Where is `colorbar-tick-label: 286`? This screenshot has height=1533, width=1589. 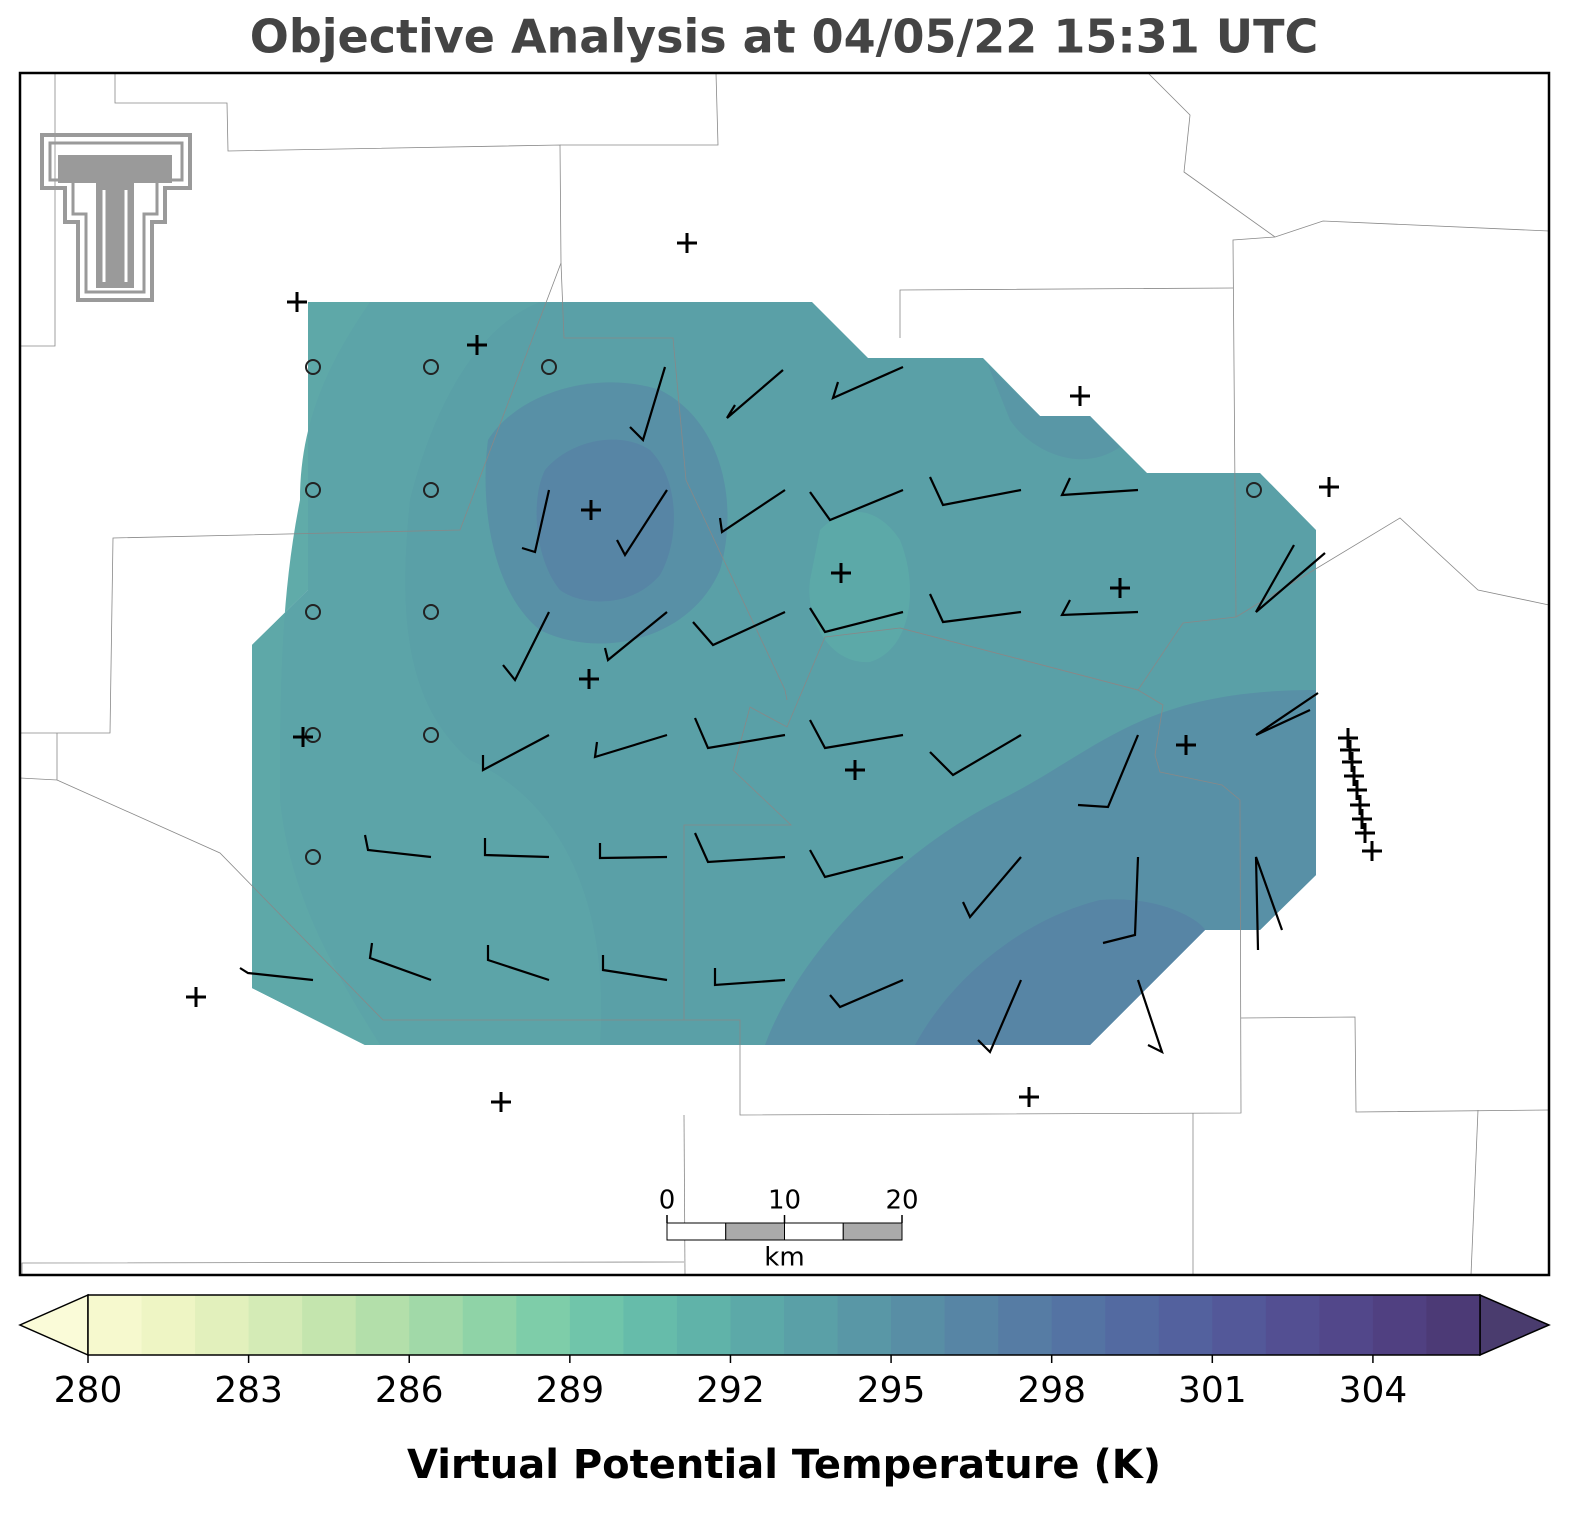 colorbar-tick-label: 286 is located at coordinates (409, 1390).